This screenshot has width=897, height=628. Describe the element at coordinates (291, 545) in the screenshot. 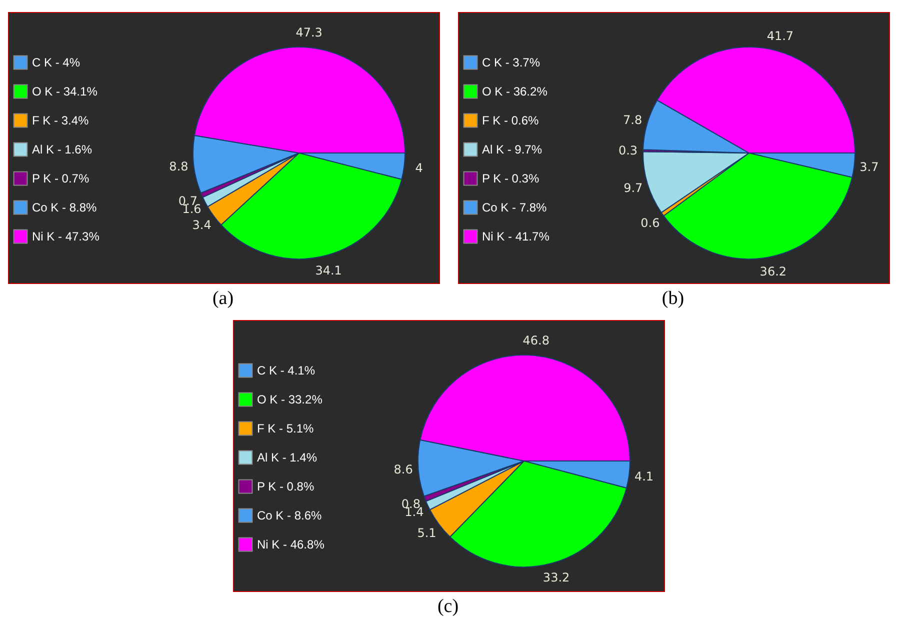

I see `legend-label: Ni K - 46.8%` at that location.